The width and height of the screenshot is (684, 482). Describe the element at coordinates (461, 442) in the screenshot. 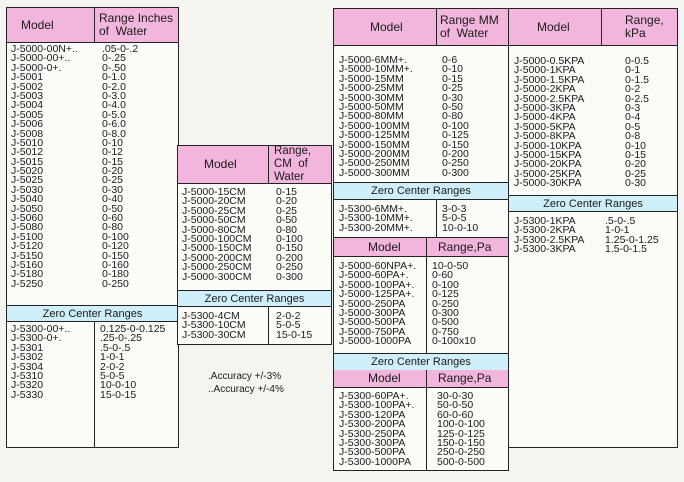

I see `zero-range-item: 150-0-150` at that location.